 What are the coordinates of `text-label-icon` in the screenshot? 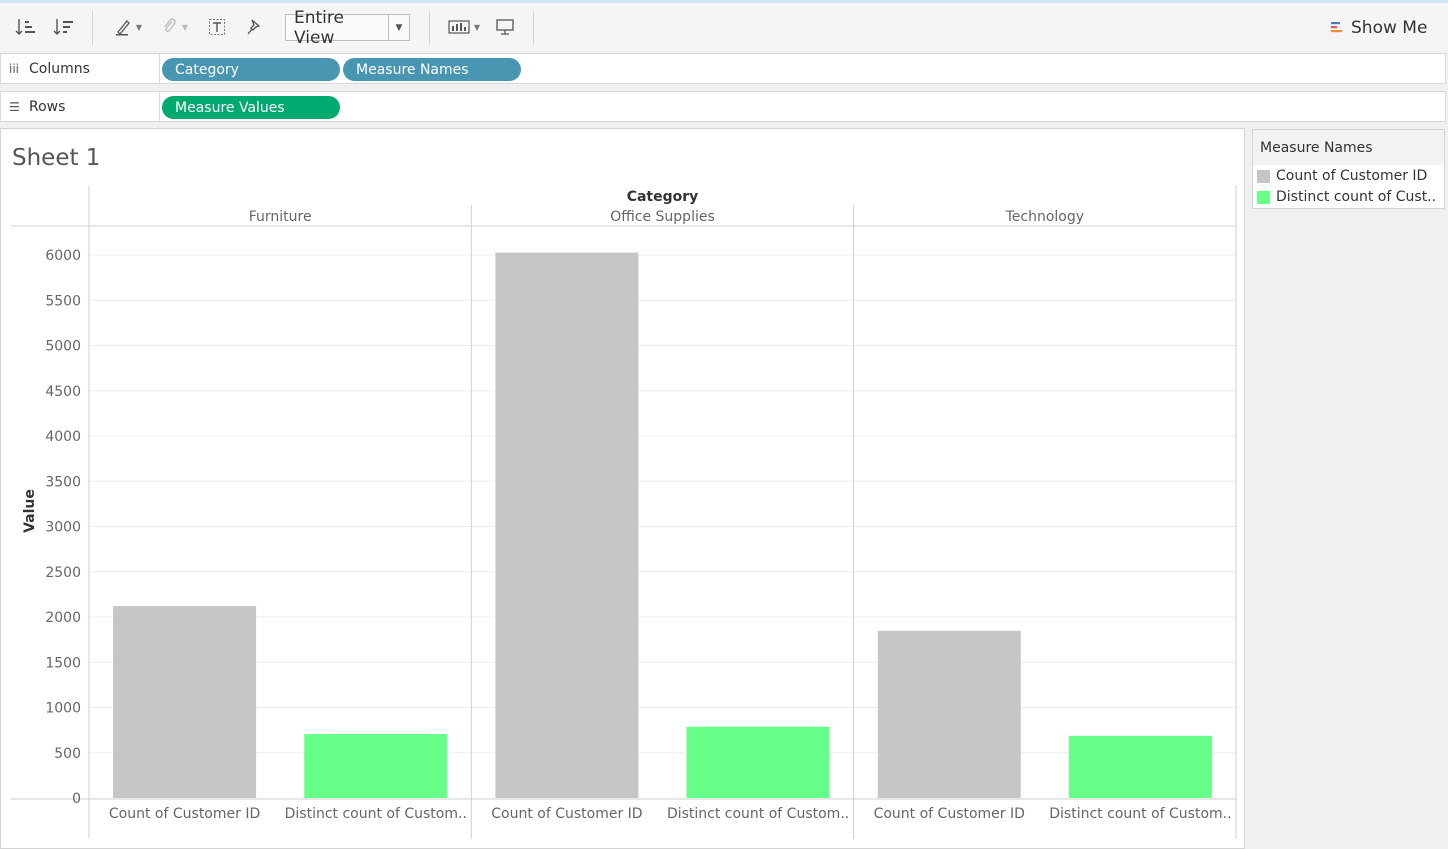 It's located at (217, 27).